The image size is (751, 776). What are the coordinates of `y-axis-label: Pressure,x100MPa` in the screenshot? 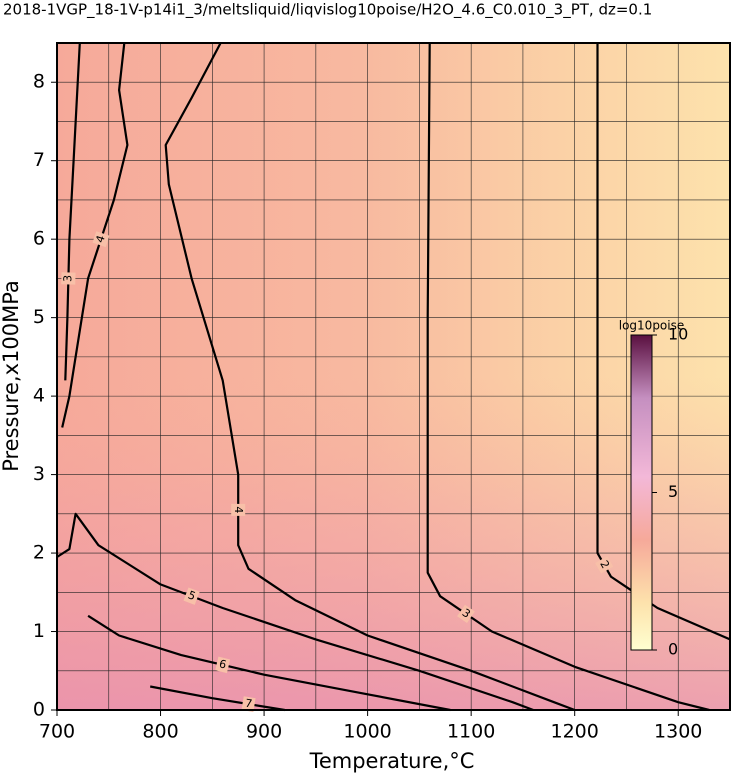 It's located at (11, 376).